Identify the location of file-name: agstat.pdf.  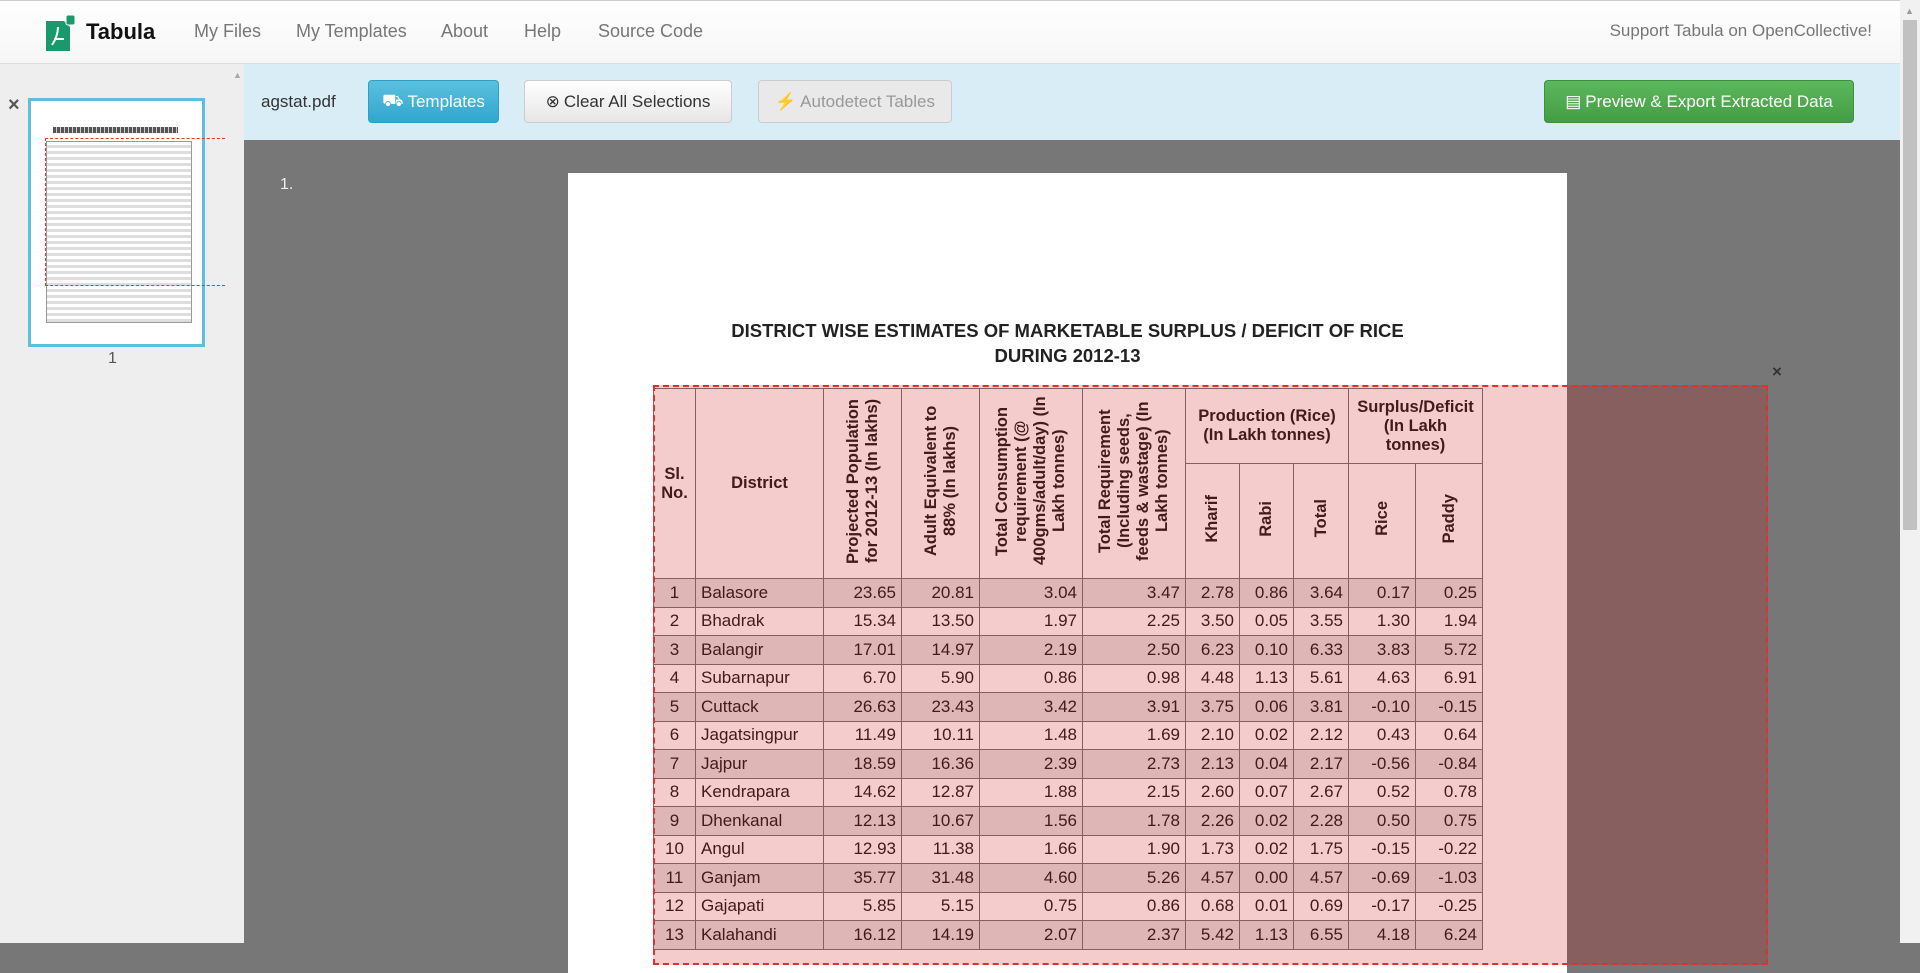
(298, 101).